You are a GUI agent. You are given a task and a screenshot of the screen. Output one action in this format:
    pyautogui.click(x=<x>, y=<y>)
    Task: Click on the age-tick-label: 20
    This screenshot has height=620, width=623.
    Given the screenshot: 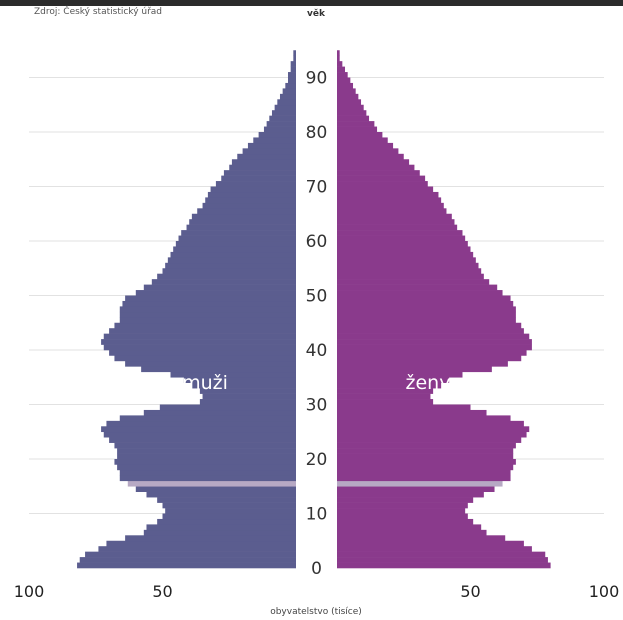 What is the action you would take?
    pyautogui.click(x=317, y=460)
    